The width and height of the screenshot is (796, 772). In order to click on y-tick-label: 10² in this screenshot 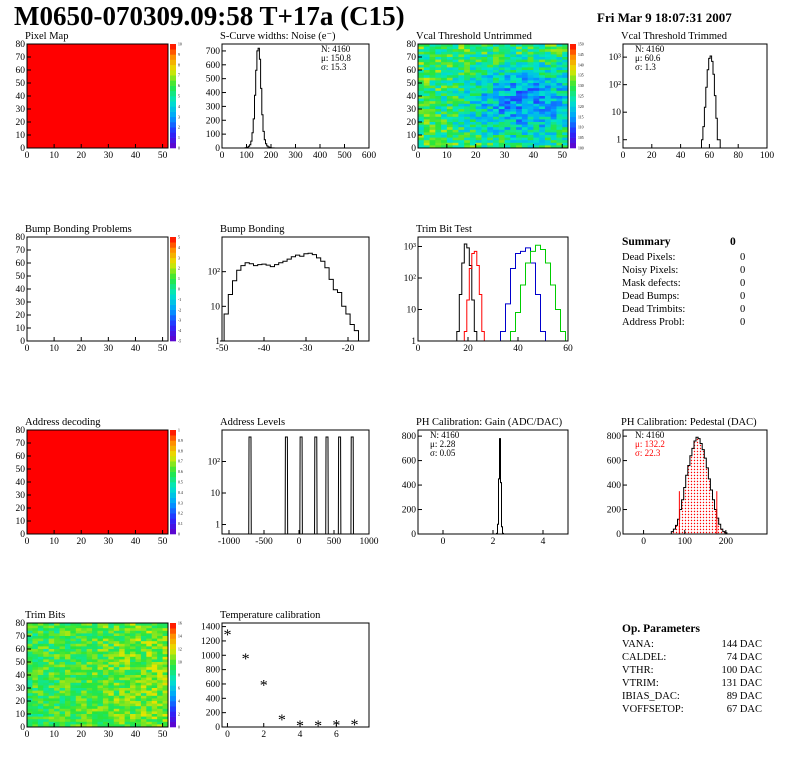, I will do `click(214, 273)`.